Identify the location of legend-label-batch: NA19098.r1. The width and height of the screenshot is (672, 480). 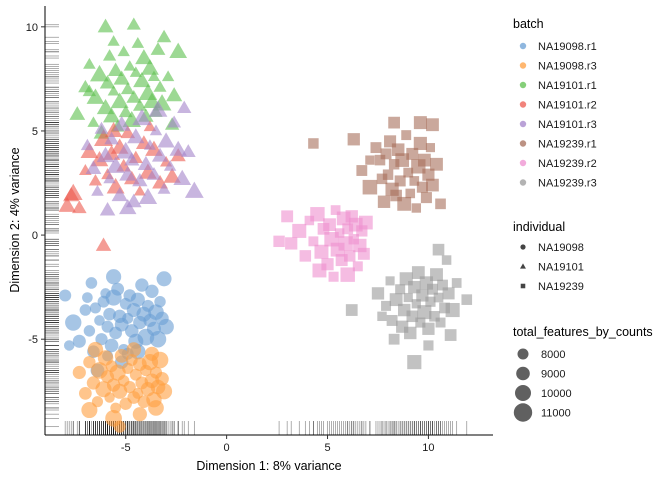
(567, 47).